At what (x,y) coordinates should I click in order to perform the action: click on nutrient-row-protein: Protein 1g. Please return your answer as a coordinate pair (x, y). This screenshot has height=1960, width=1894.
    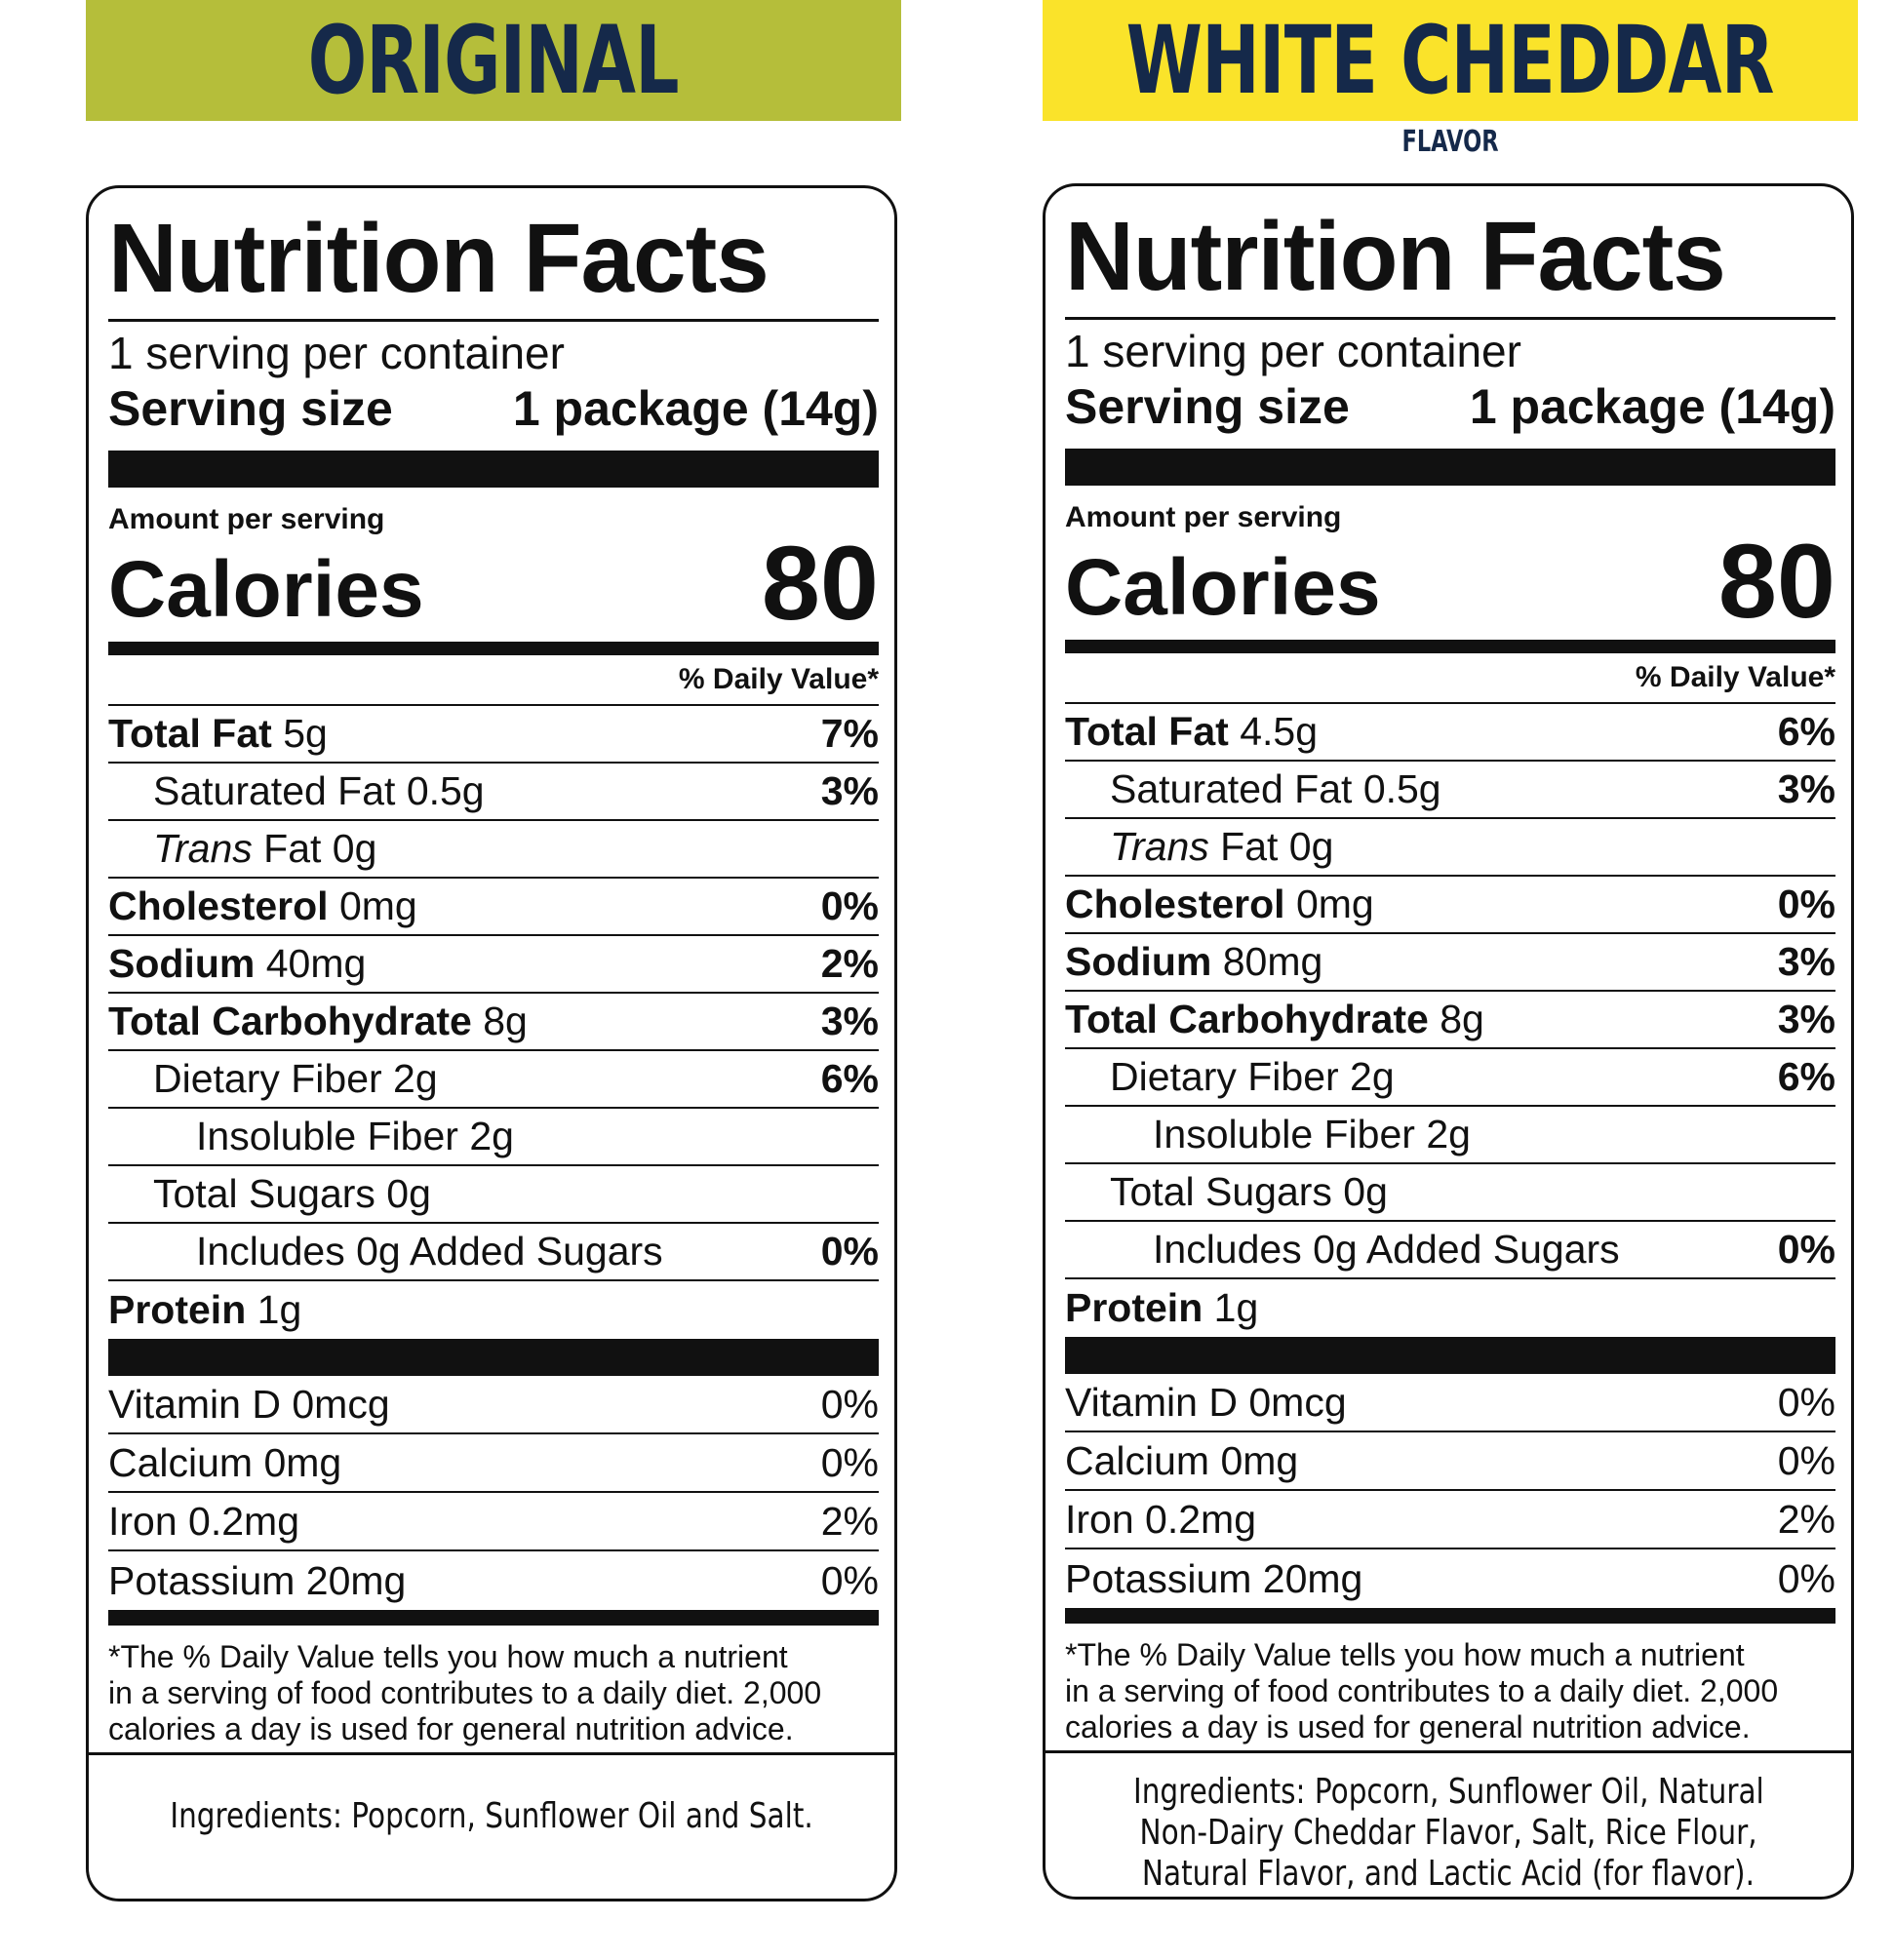
    Looking at the image, I should click on (493, 1310).